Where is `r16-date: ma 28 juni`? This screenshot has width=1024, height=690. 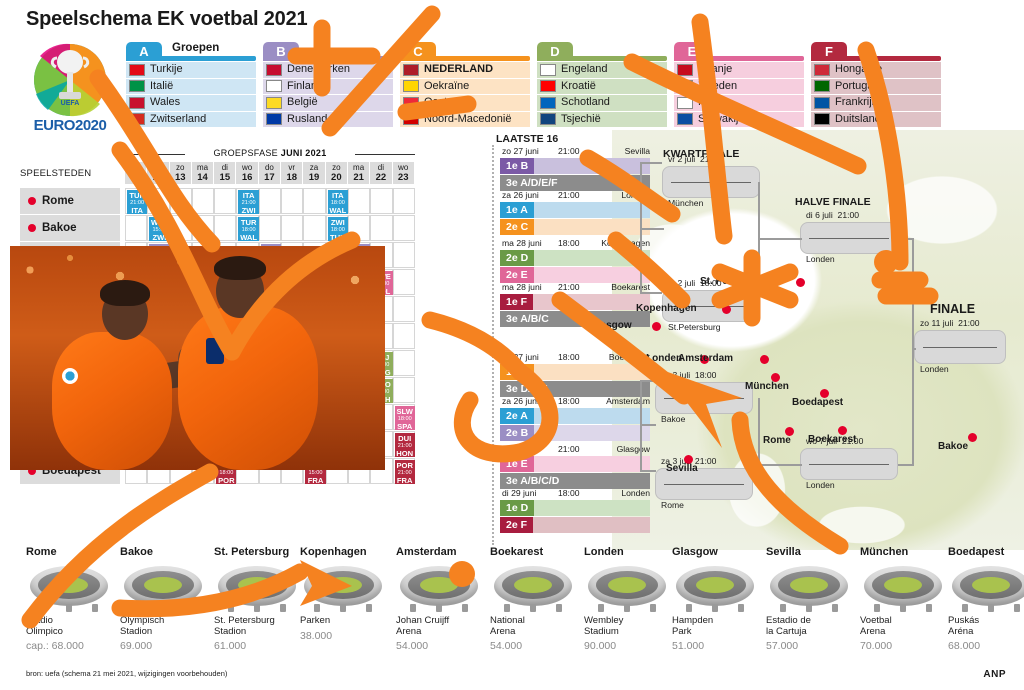 r16-date: ma 28 juni is located at coordinates (522, 287).